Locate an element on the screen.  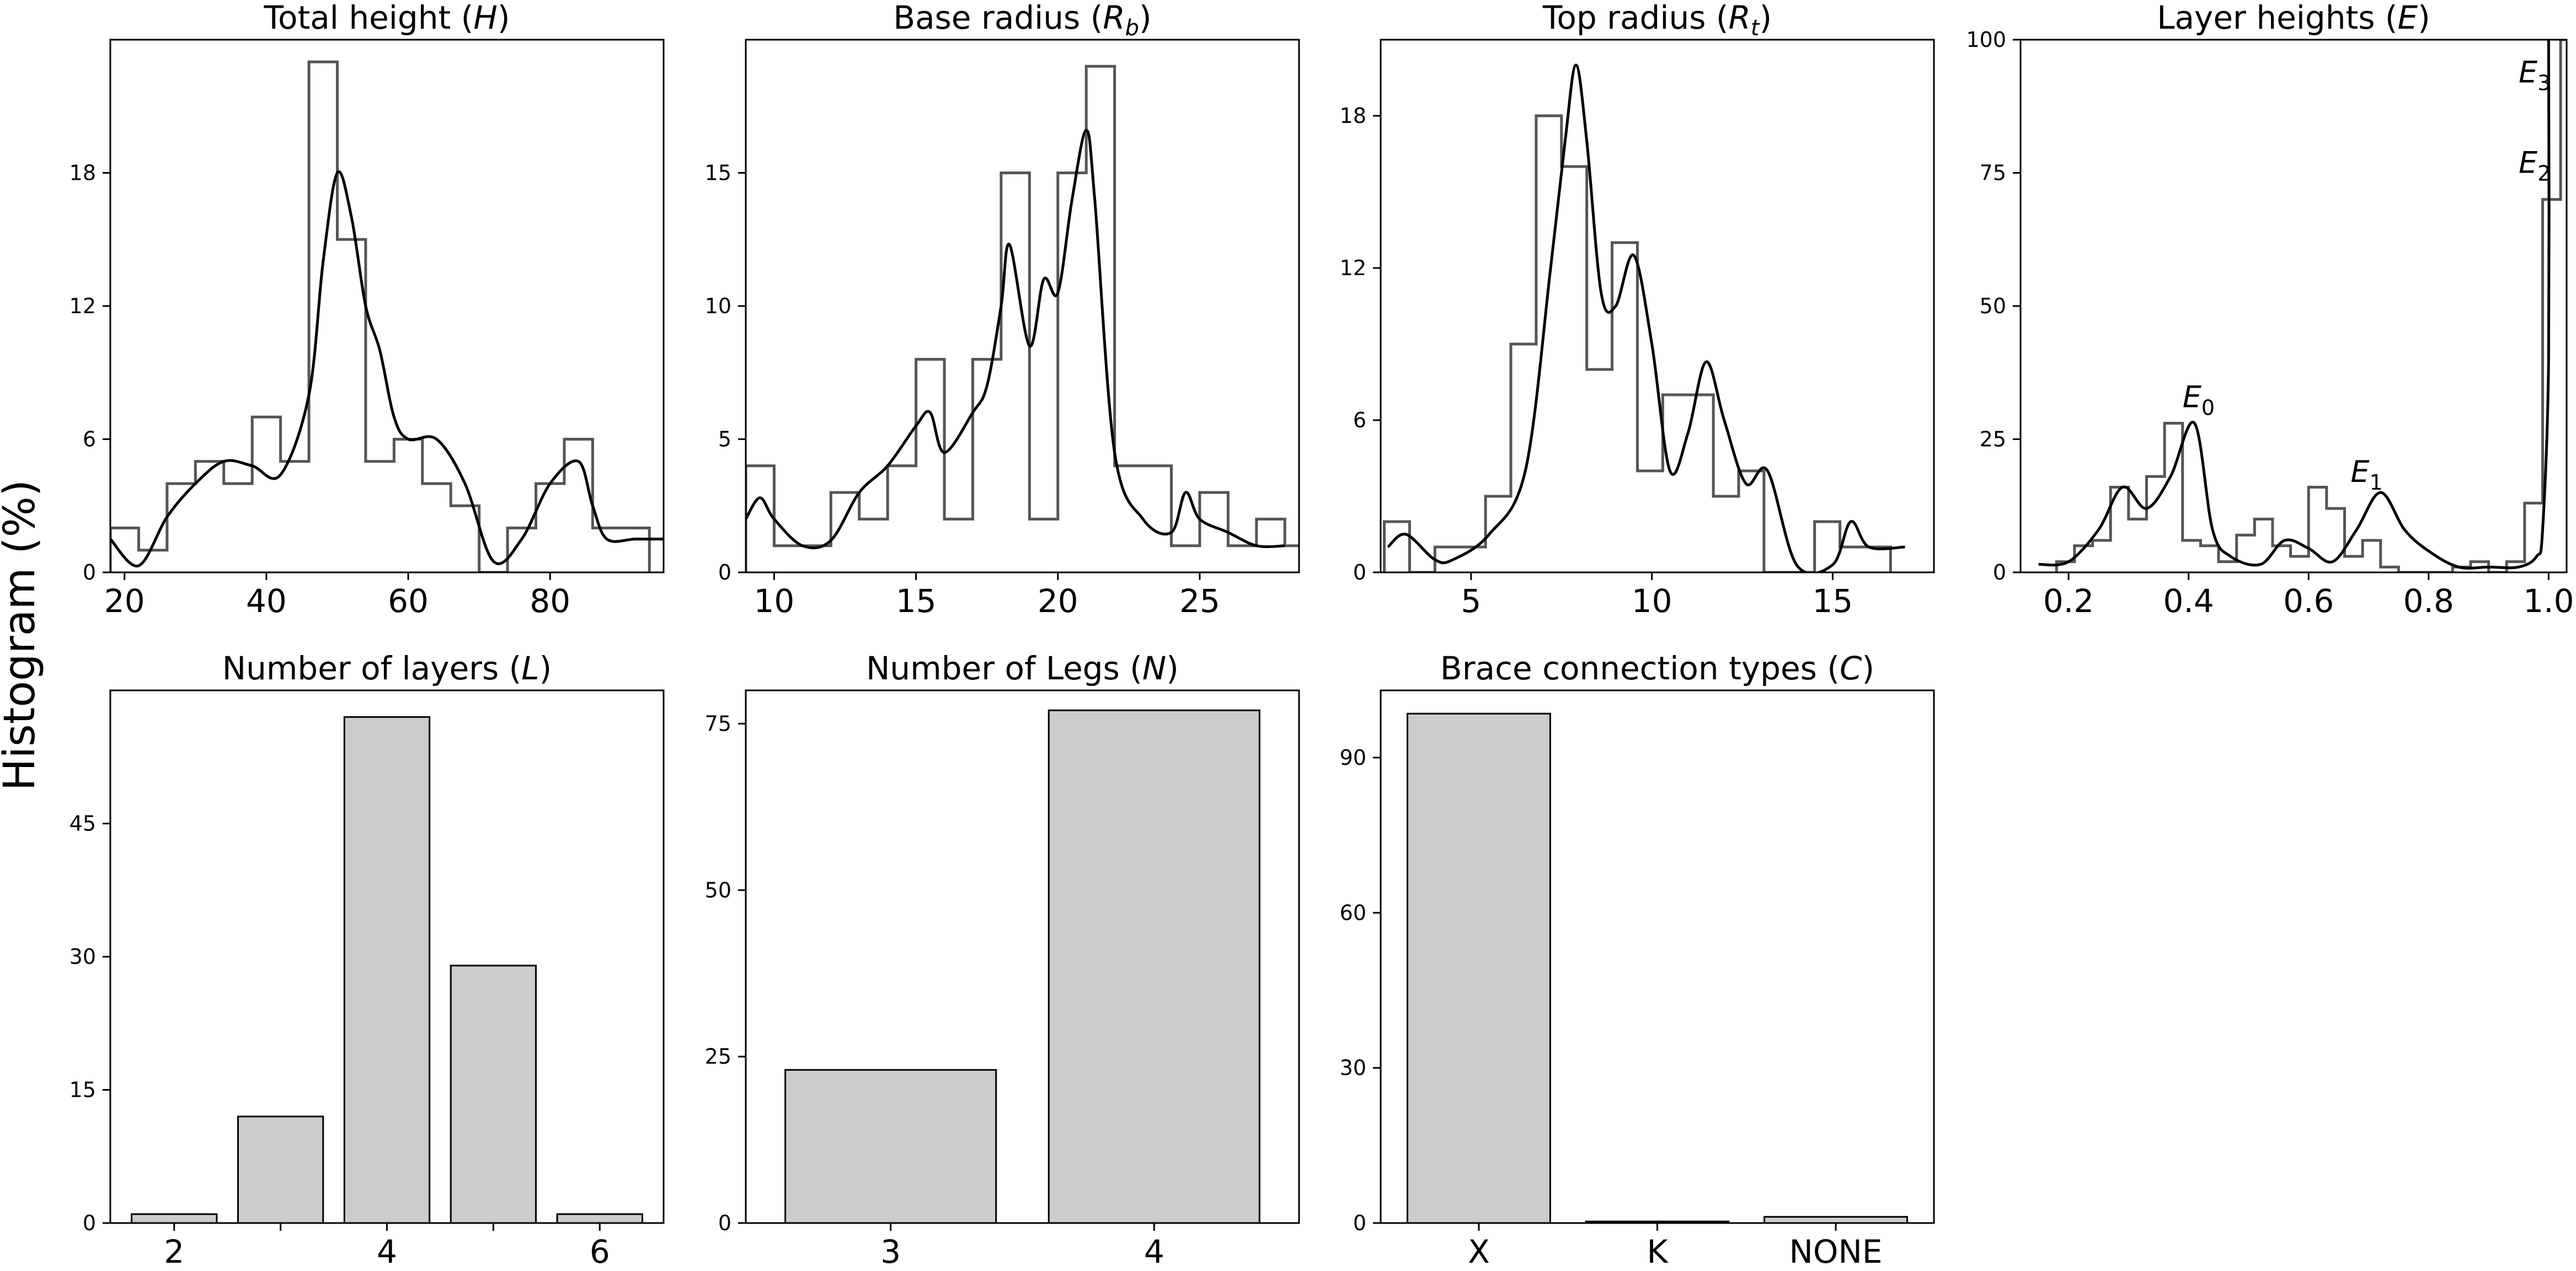
y-tick-label: 45 is located at coordinates (83, 824).